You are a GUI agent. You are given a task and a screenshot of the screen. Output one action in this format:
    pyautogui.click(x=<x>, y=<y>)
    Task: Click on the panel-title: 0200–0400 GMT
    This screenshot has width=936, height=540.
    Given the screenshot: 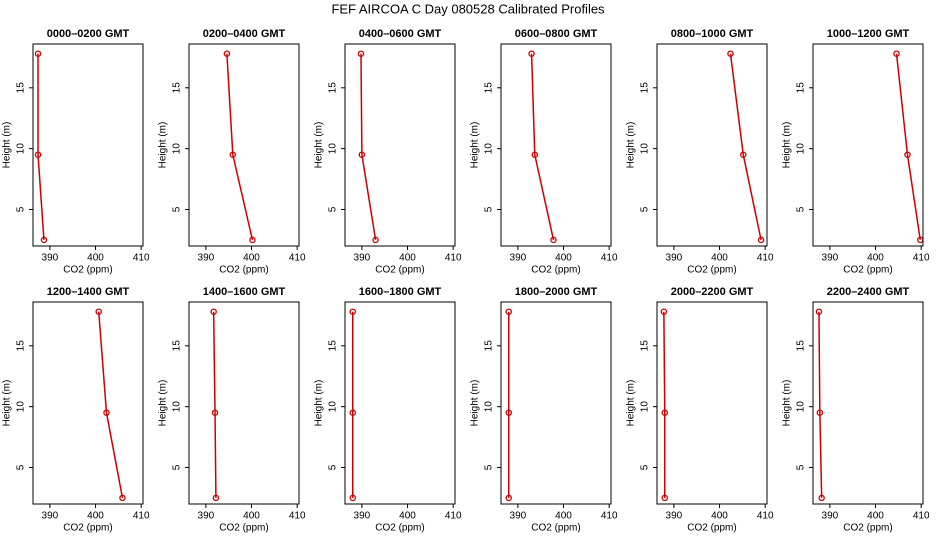 What is the action you would take?
    pyautogui.click(x=244, y=34)
    